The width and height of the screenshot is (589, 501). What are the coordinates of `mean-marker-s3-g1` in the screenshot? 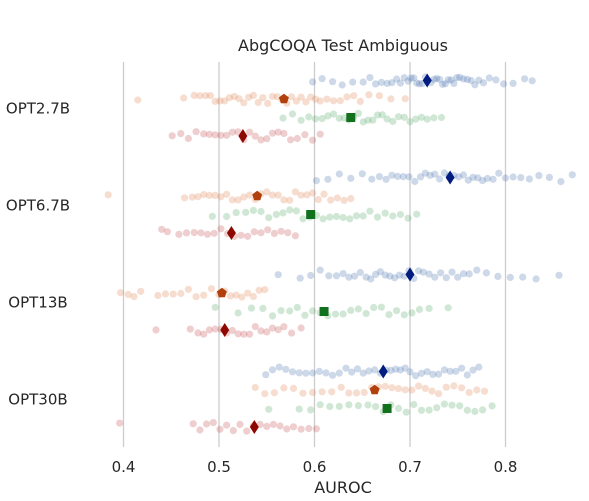 It's located at (231, 233).